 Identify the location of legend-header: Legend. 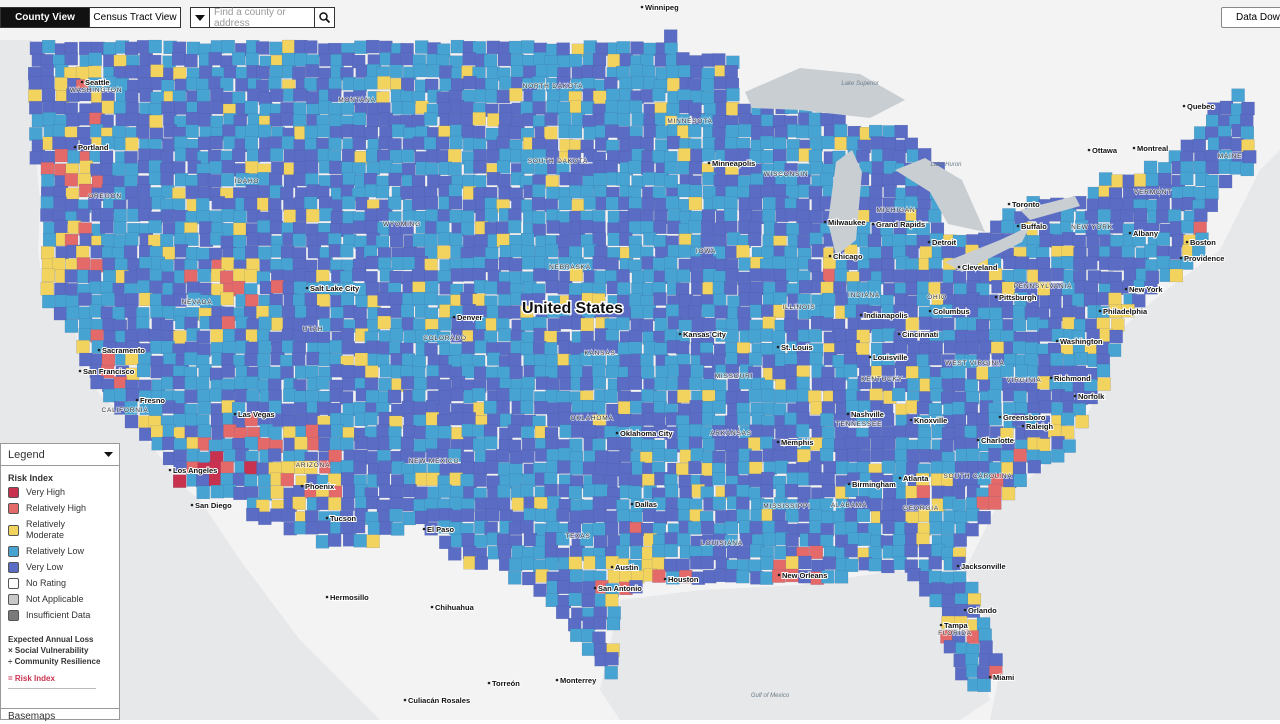
(60, 455).